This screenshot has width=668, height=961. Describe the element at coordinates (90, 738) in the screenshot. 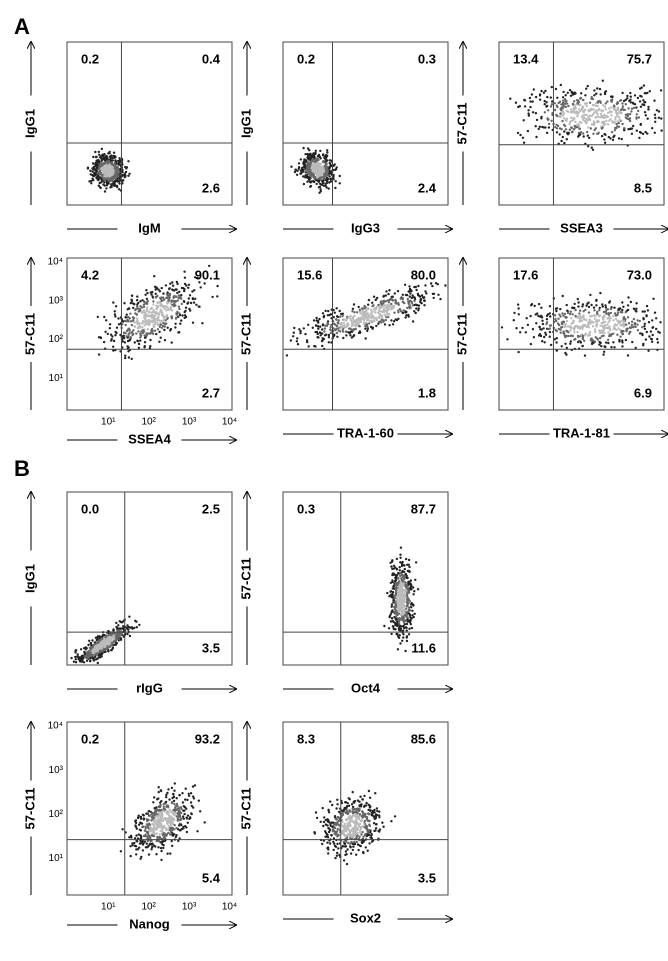

I see `quadrant-percent: 0.2` at that location.